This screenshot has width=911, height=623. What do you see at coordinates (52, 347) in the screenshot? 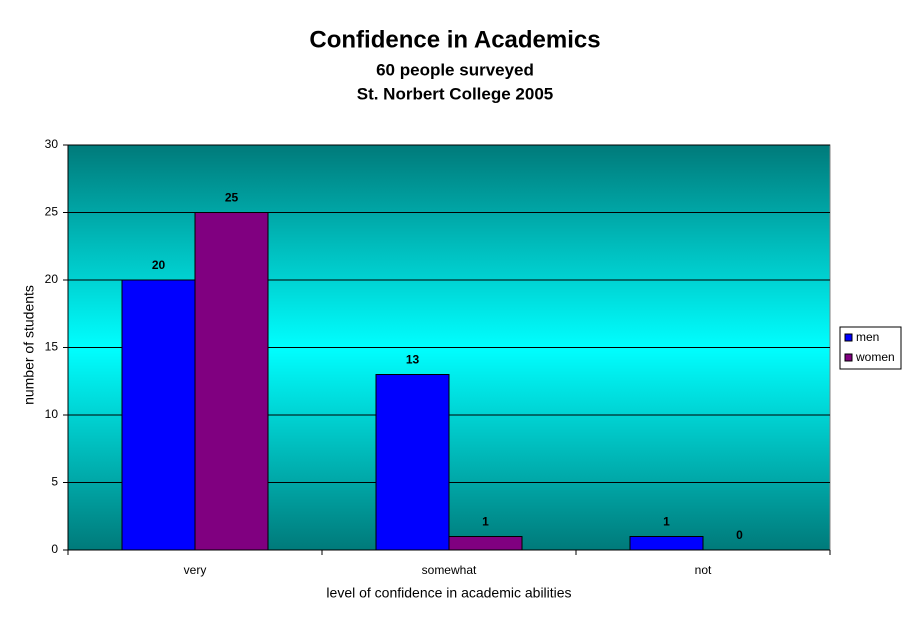
I see `y-tick-label: 15` at bounding box center [52, 347].